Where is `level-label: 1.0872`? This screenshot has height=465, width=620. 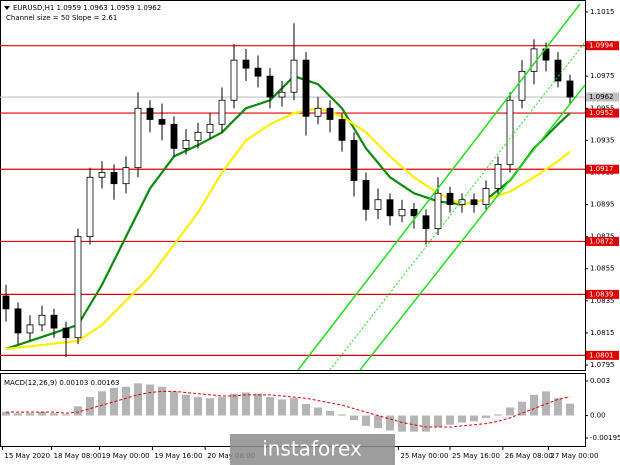 level-label: 1.0872 is located at coordinates (601, 241).